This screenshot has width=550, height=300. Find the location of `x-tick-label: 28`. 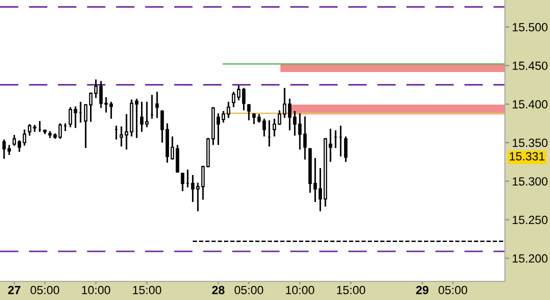

x-tick-label: 28 is located at coordinates (218, 290).